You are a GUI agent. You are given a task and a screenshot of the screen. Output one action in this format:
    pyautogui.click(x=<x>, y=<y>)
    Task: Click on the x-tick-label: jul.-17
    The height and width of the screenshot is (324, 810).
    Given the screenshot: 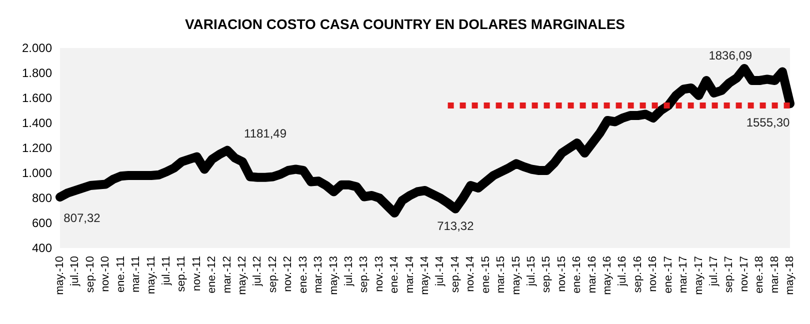 What is the action you would take?
    pyautogui.click(x=714, y=271)
    